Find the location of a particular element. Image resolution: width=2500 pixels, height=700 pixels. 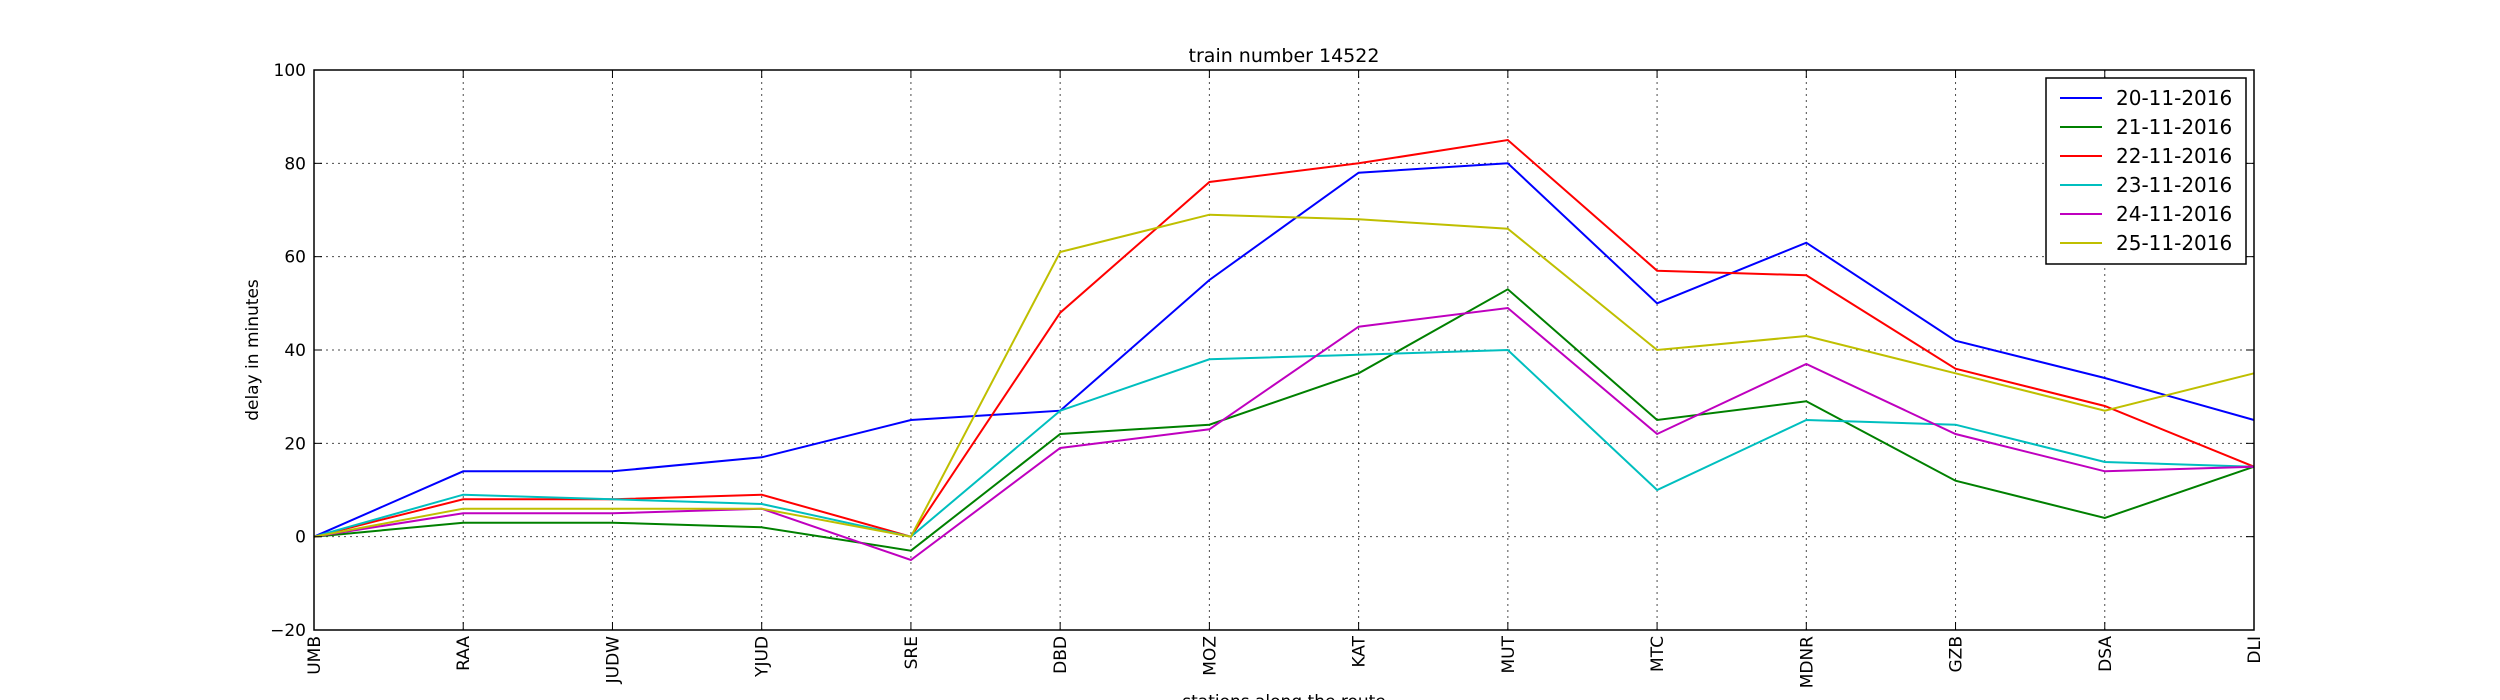

x-tick-label: YJUD is located at coordinates (763, 657).